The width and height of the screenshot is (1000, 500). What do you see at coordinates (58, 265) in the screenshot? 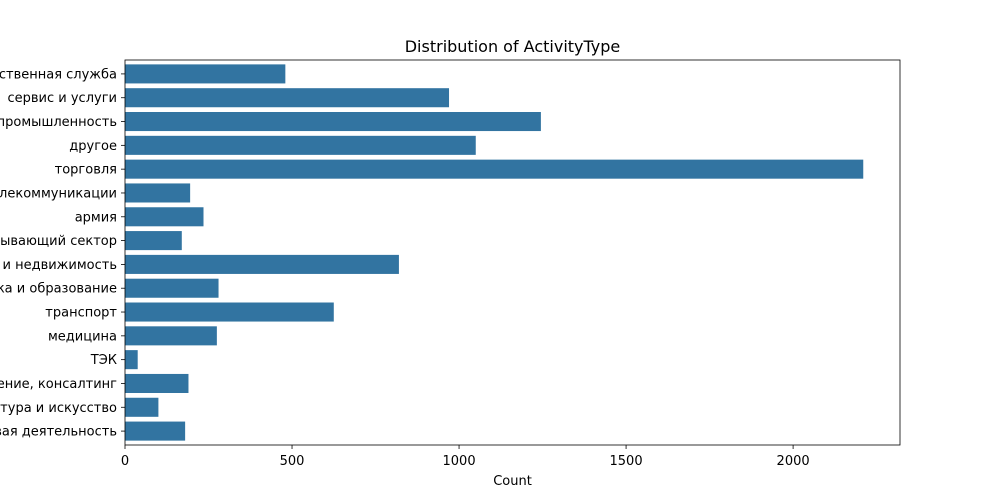
I see `category-label: строительство и недвижимость` at bounding box center [58, 265].